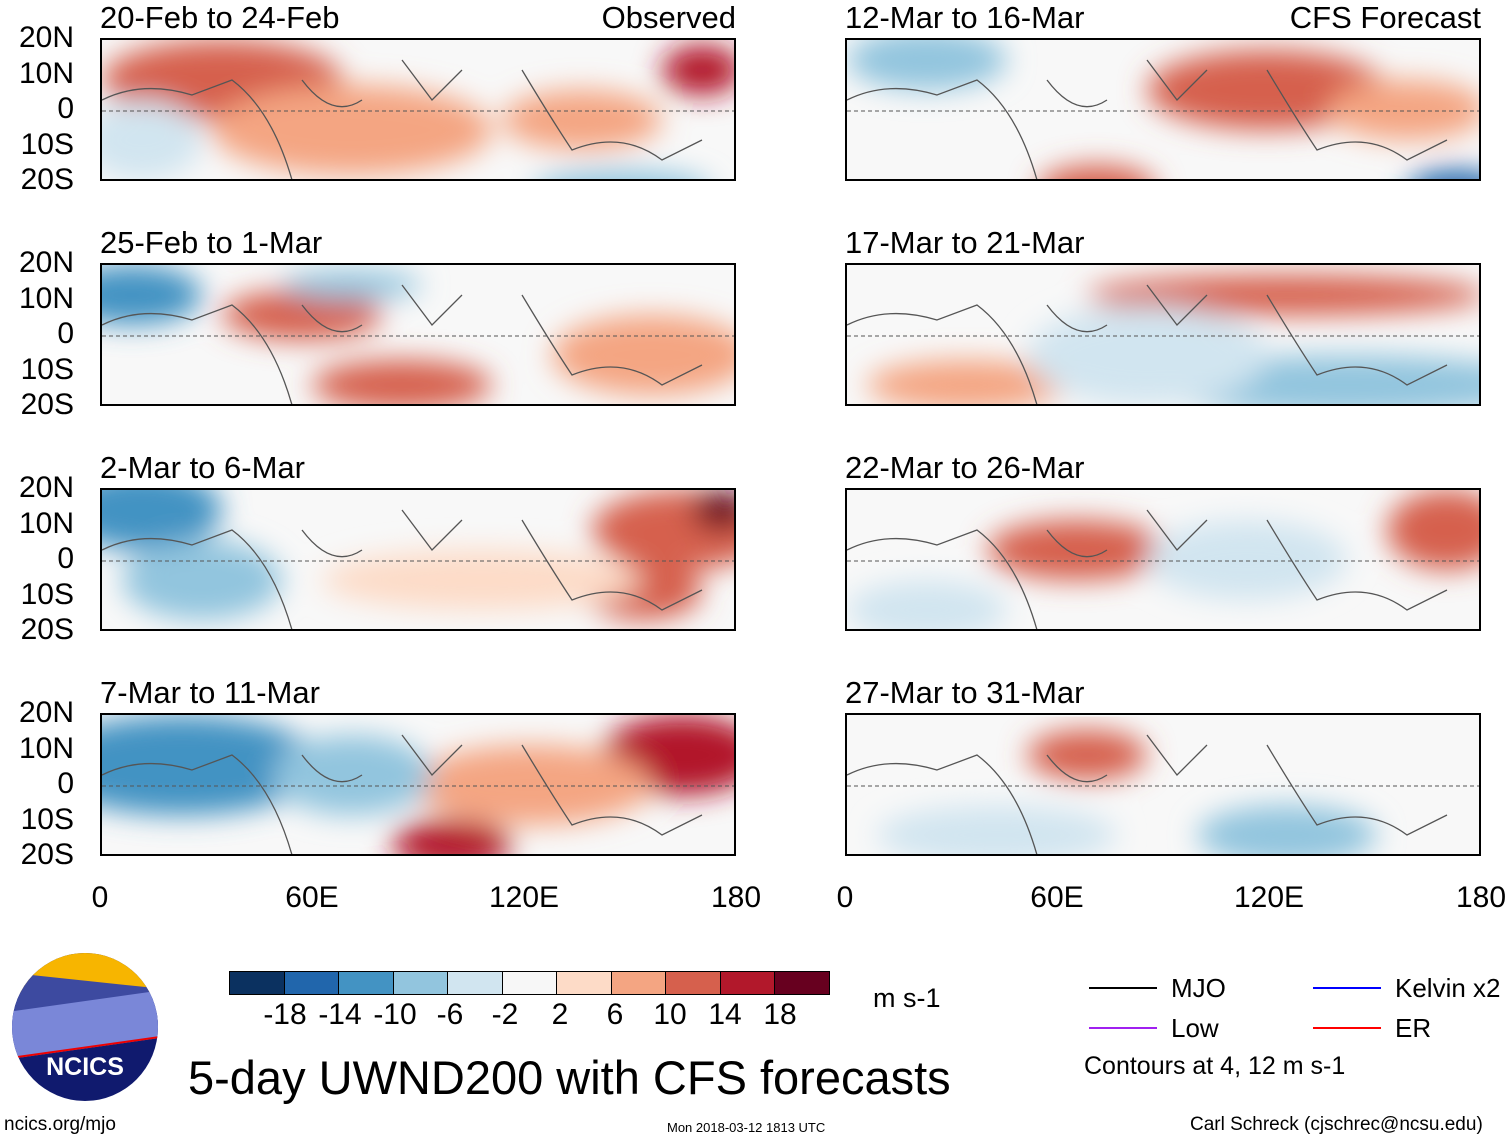 The width and height of the screenshot is (1510, 1142). I want to click on panel-title: 20-Feb to 24-Feb, so click(220, 17).